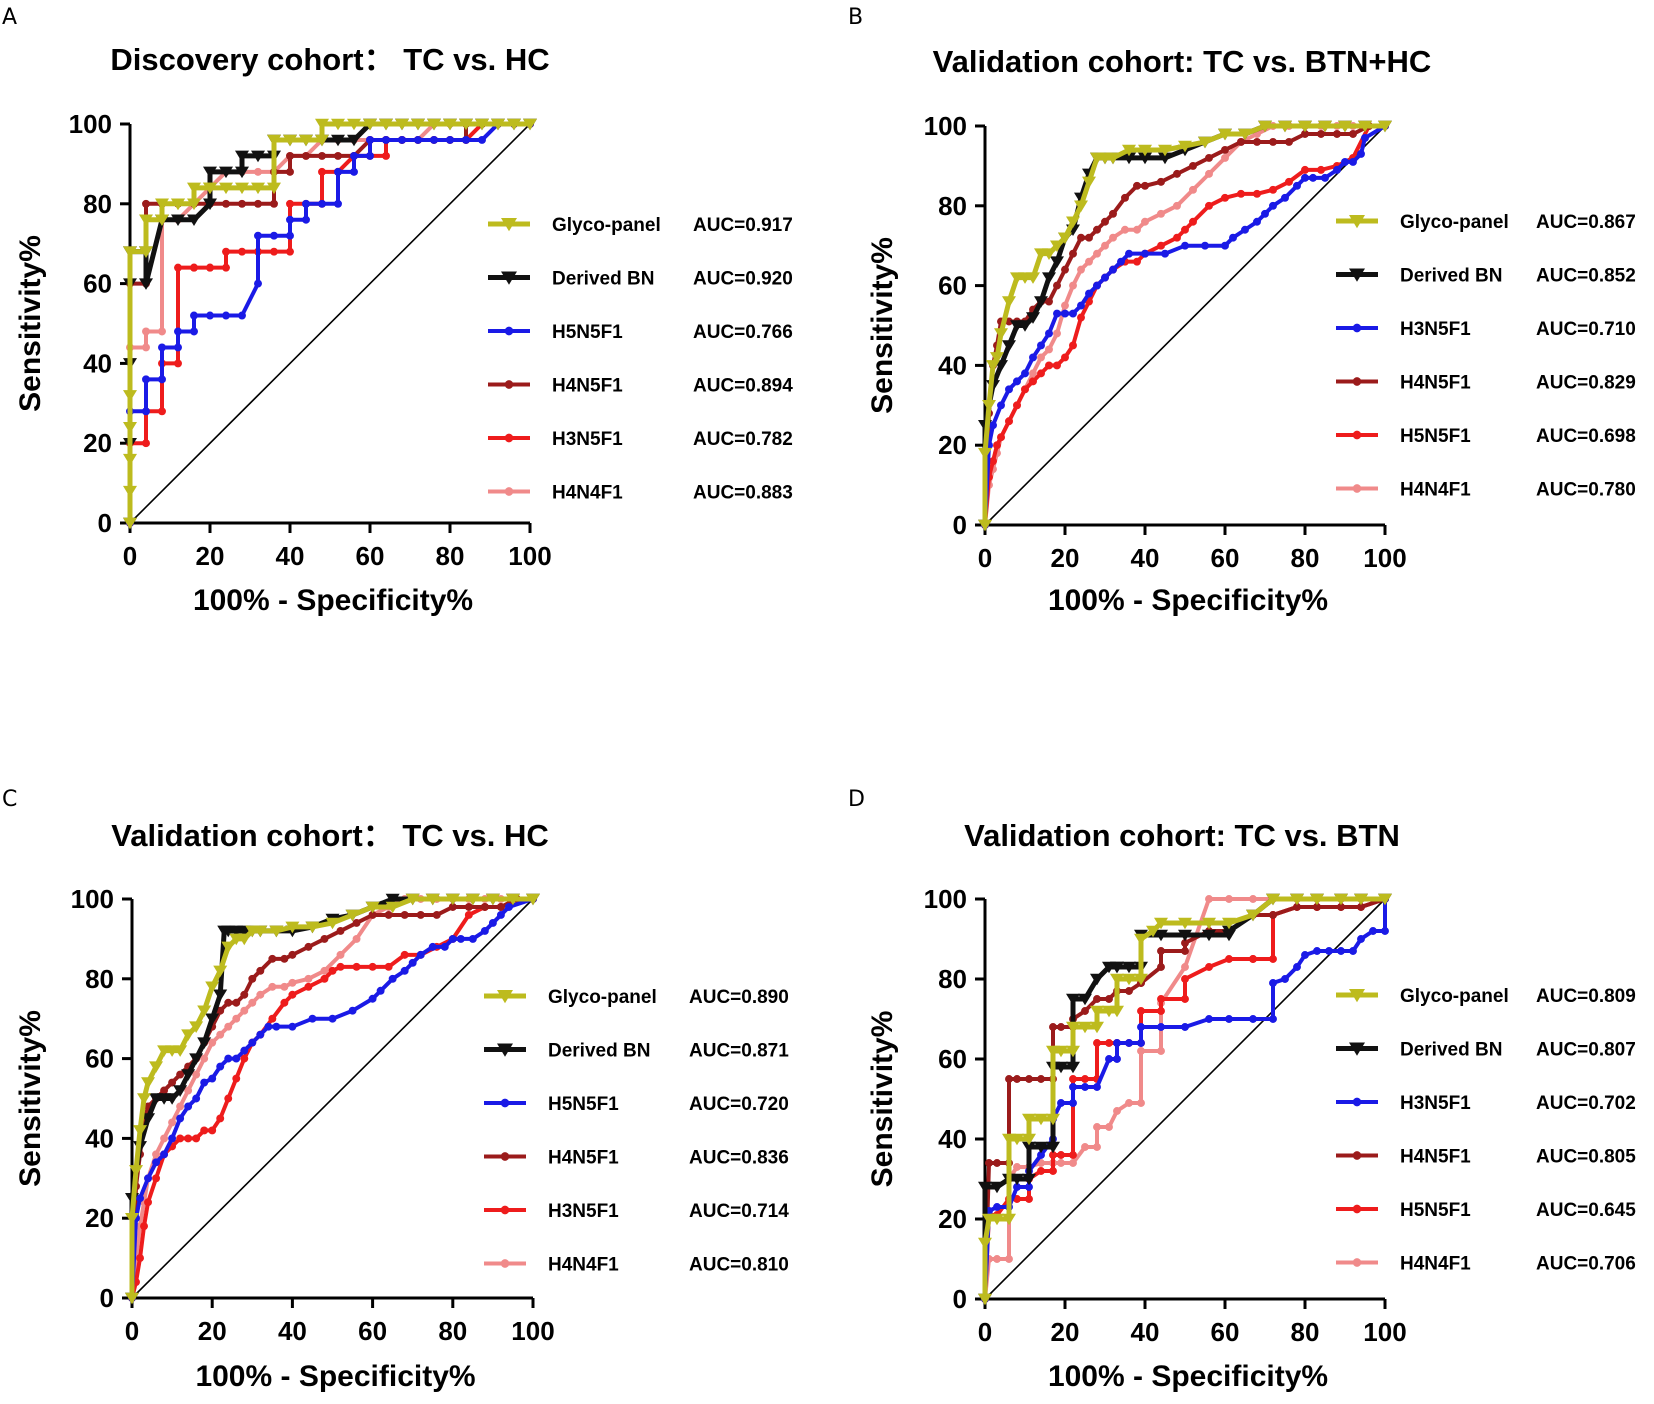  Describe the element at coordinates (529, 556) in the screenshot. I see `x-tick-label: 100` at that location.